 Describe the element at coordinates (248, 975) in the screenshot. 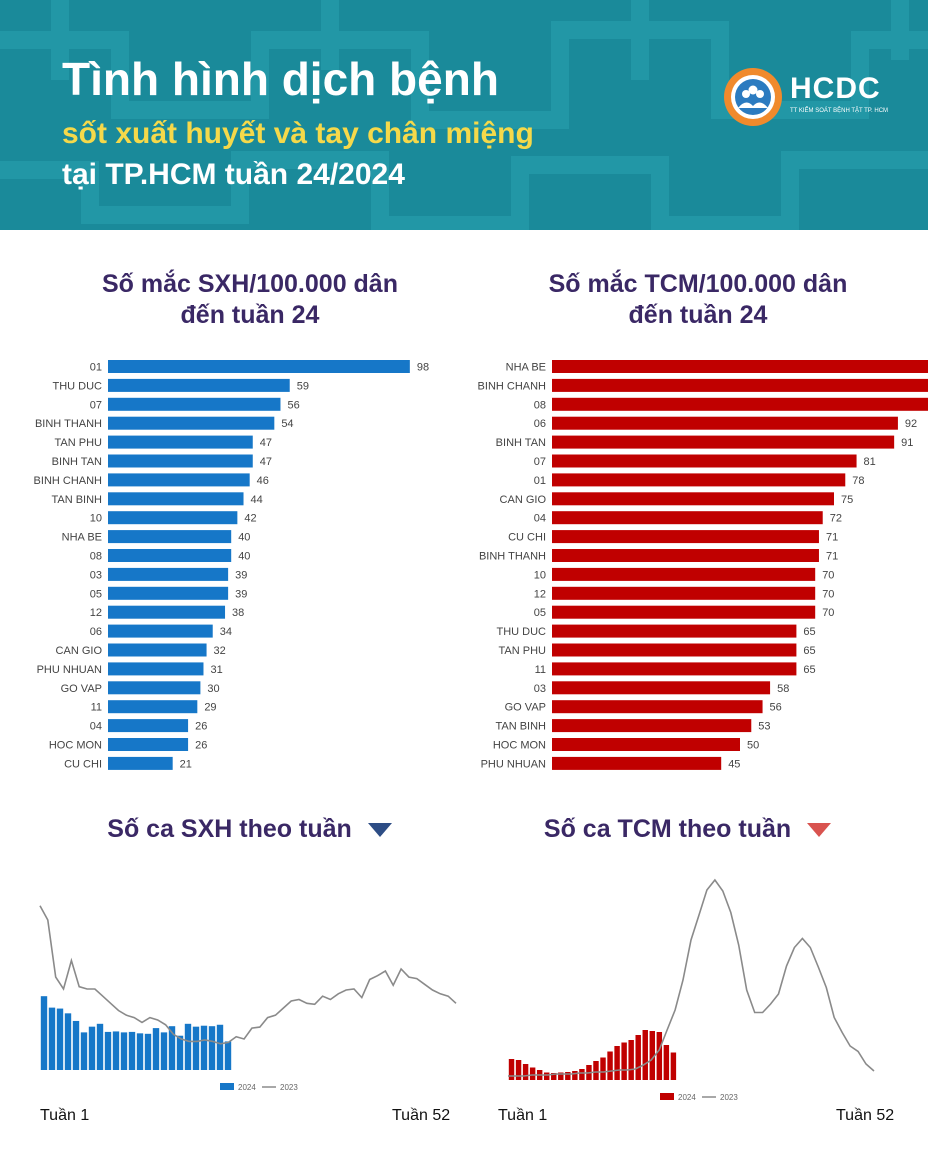

I see `sxh-weekly-line-2023` at that location.